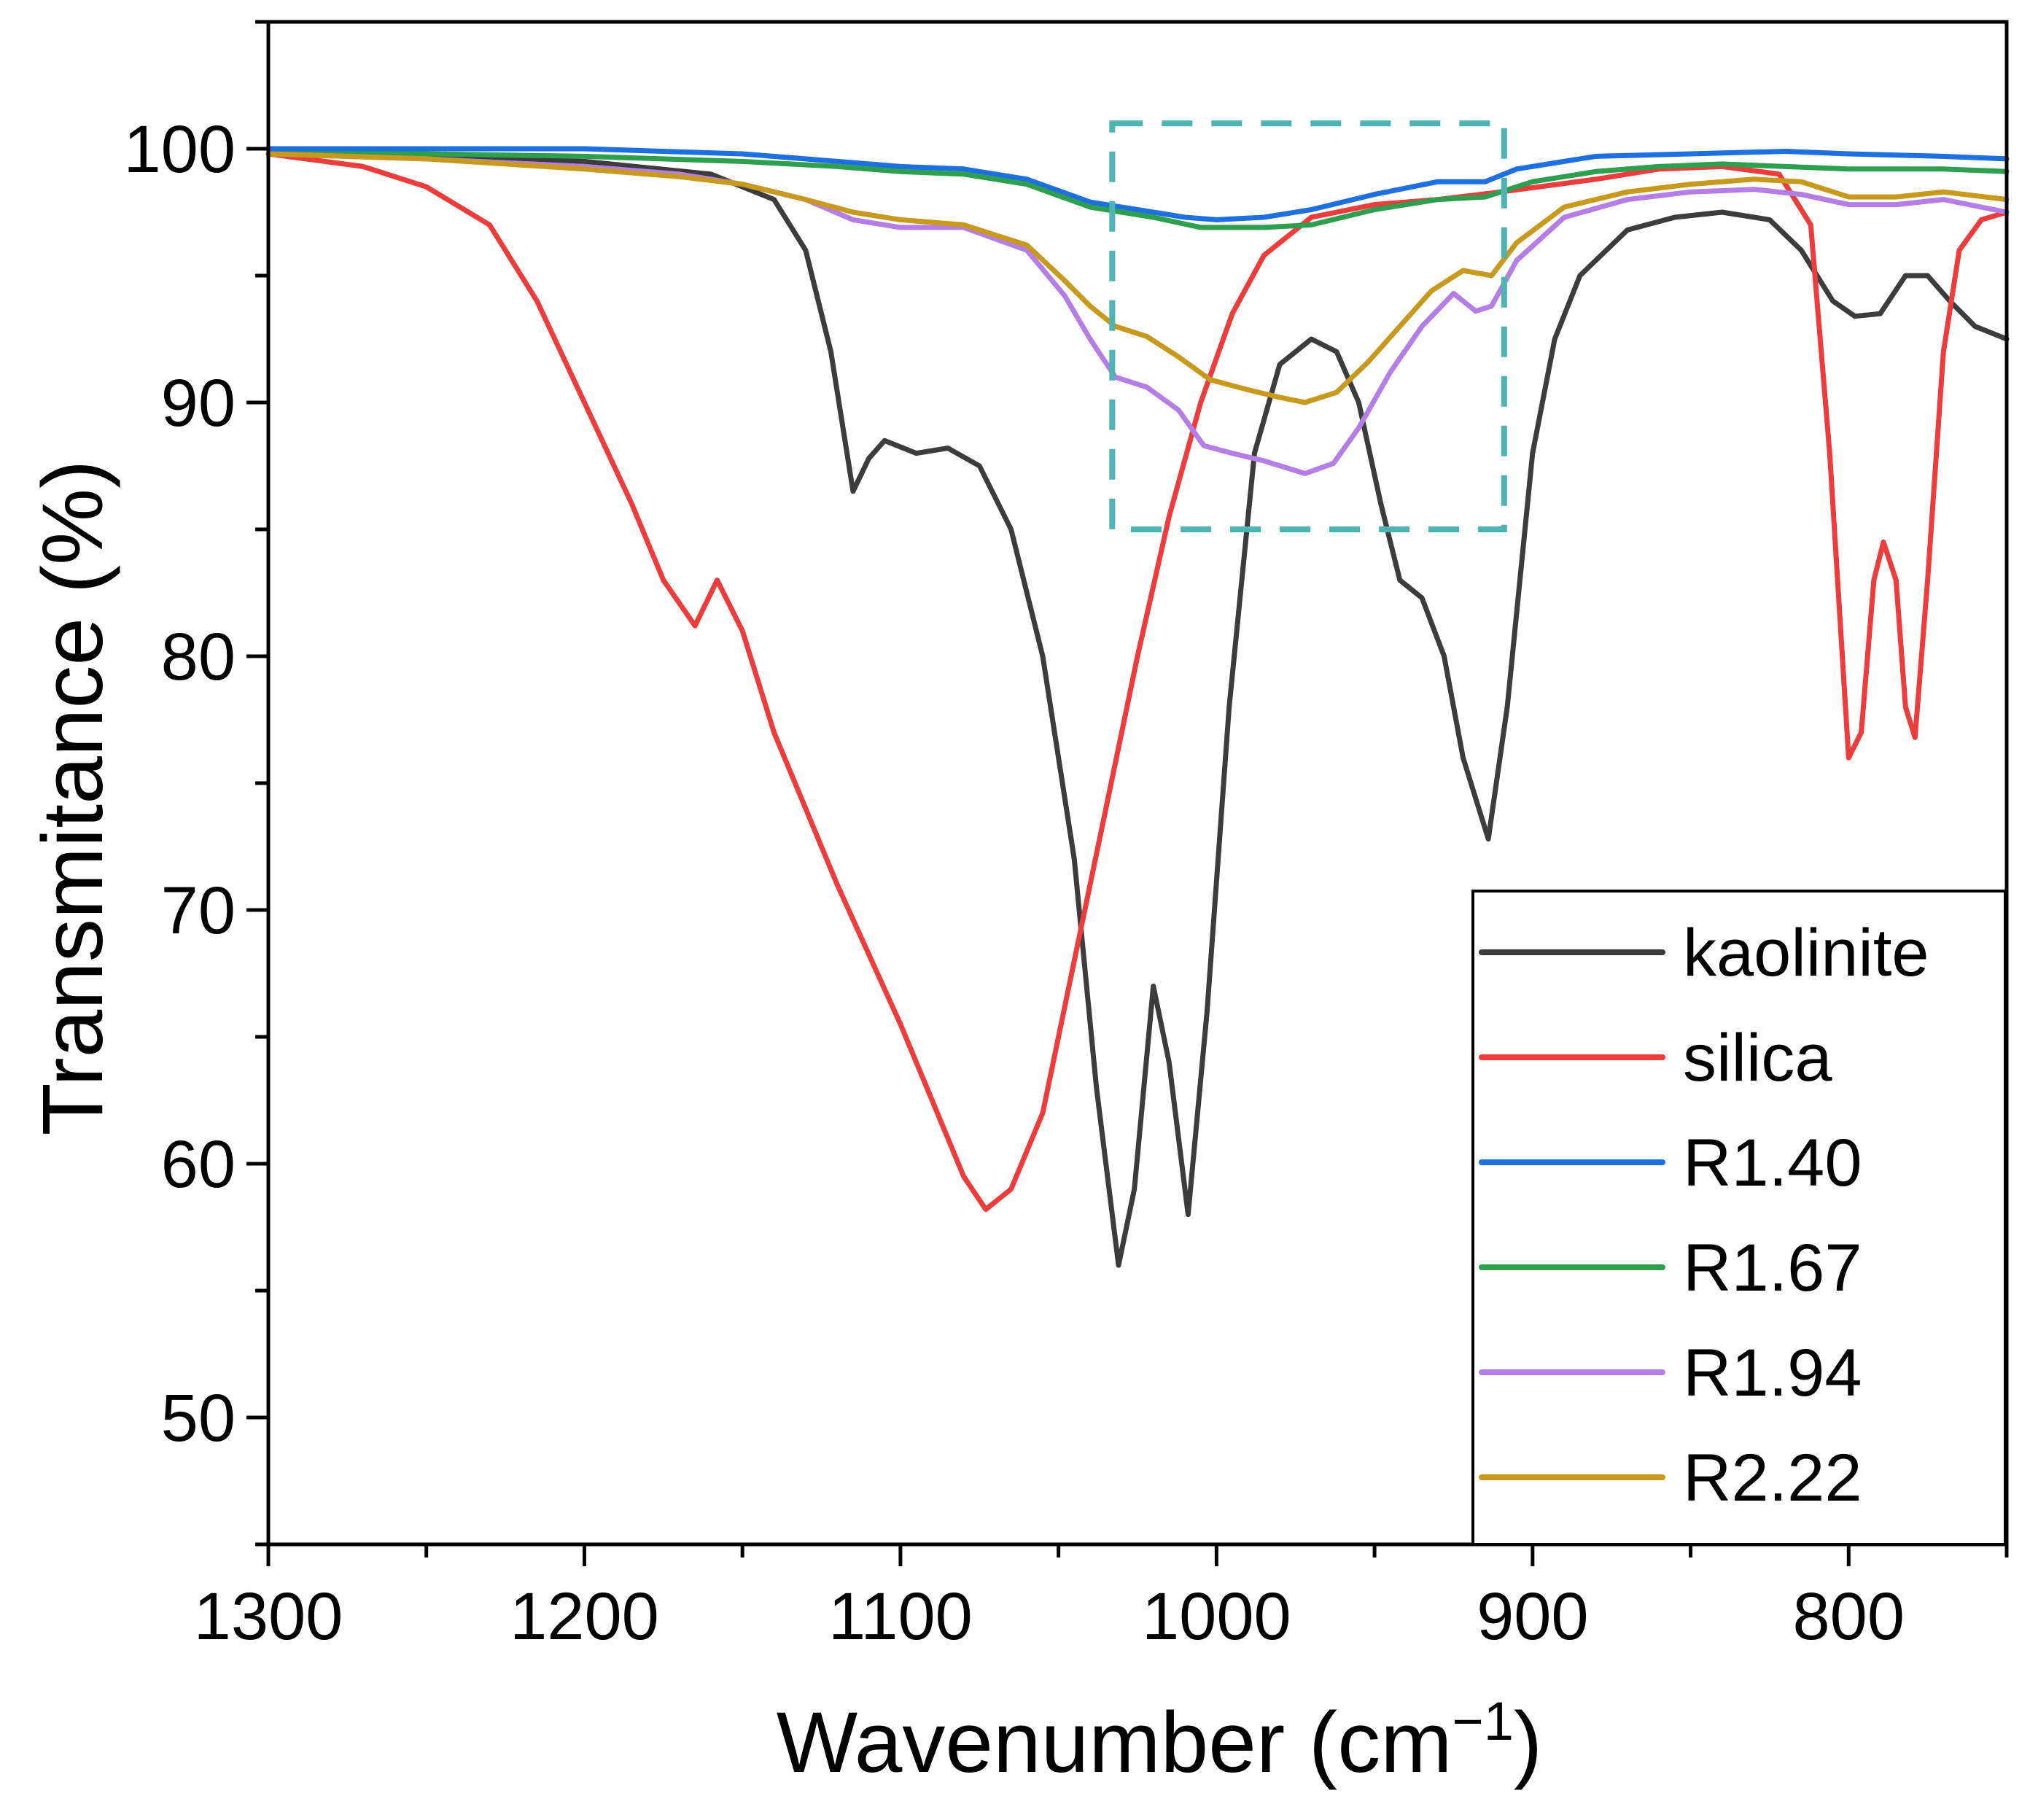 This screenshot has height=1820, width=2030. What do you see at coordinates (584, 1616) in the screenshot?
I see `x-tick-label: 1200` at bounding box center [584, 1616].